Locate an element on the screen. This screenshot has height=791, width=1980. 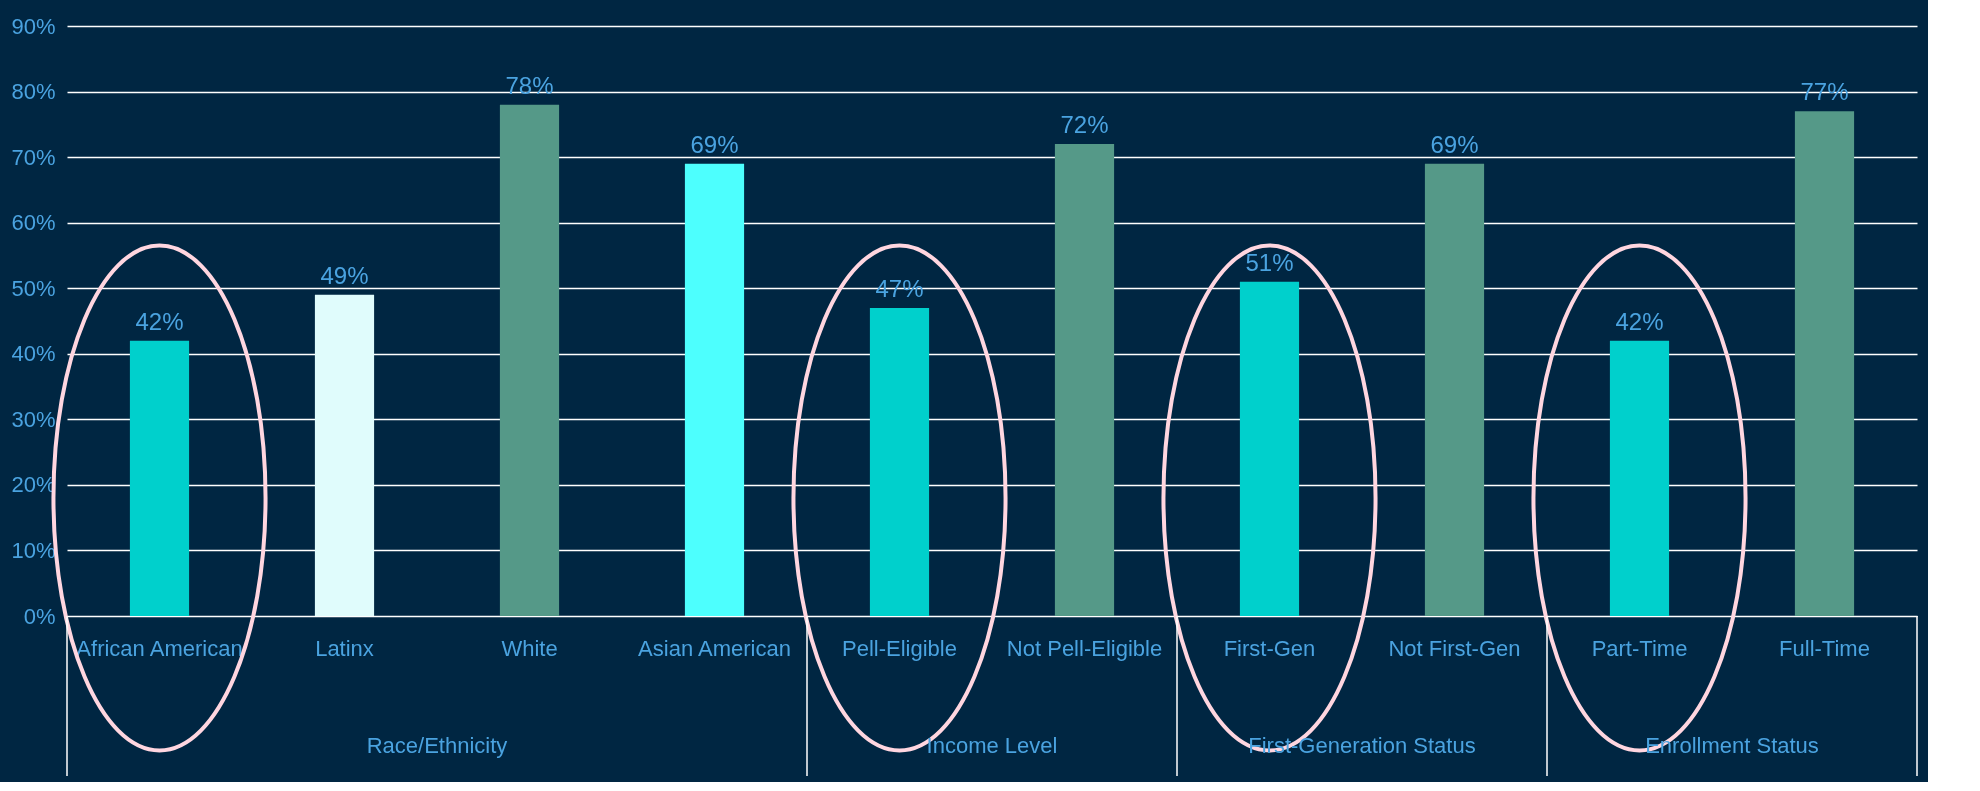
x-tick-label: Pell-Eligible is located at coordinates (899, 648).